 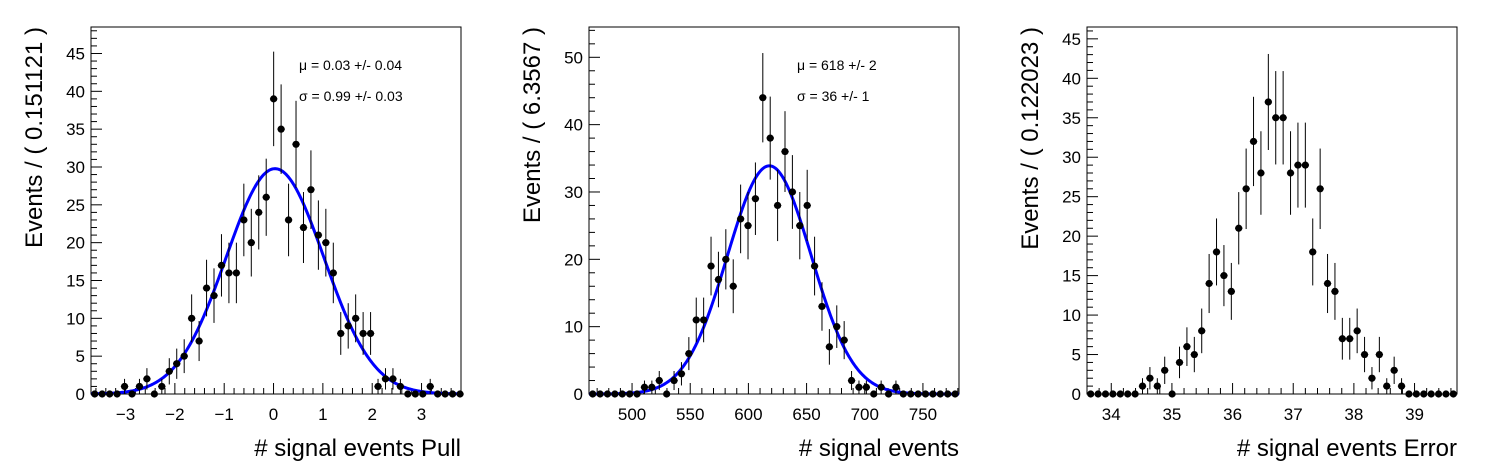 What do you see at coordinates (923, 414) in the screenshot?
I see `x-tick-label: 750` at bounding box center [923, 414].